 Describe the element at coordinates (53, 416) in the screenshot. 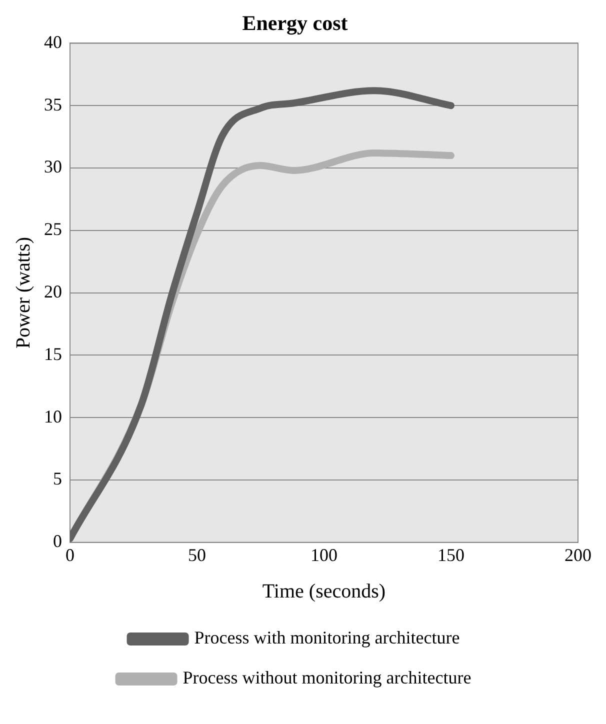

I see `y-tick-label: 10` at that location.